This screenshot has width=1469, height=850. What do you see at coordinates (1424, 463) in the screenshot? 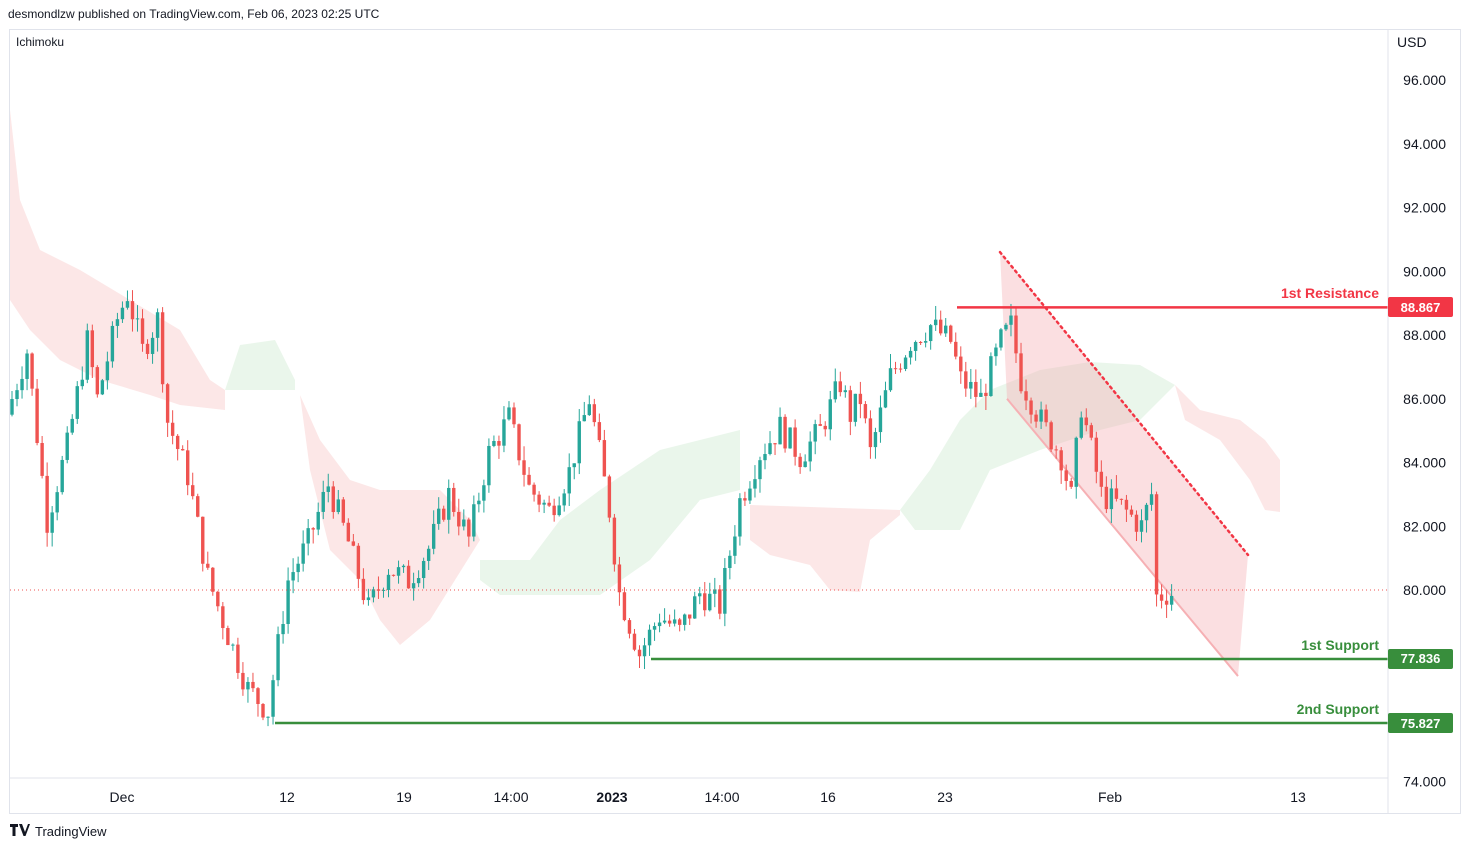
I see `y-tick-label: 84.000` at bounding box center [1424, 463].